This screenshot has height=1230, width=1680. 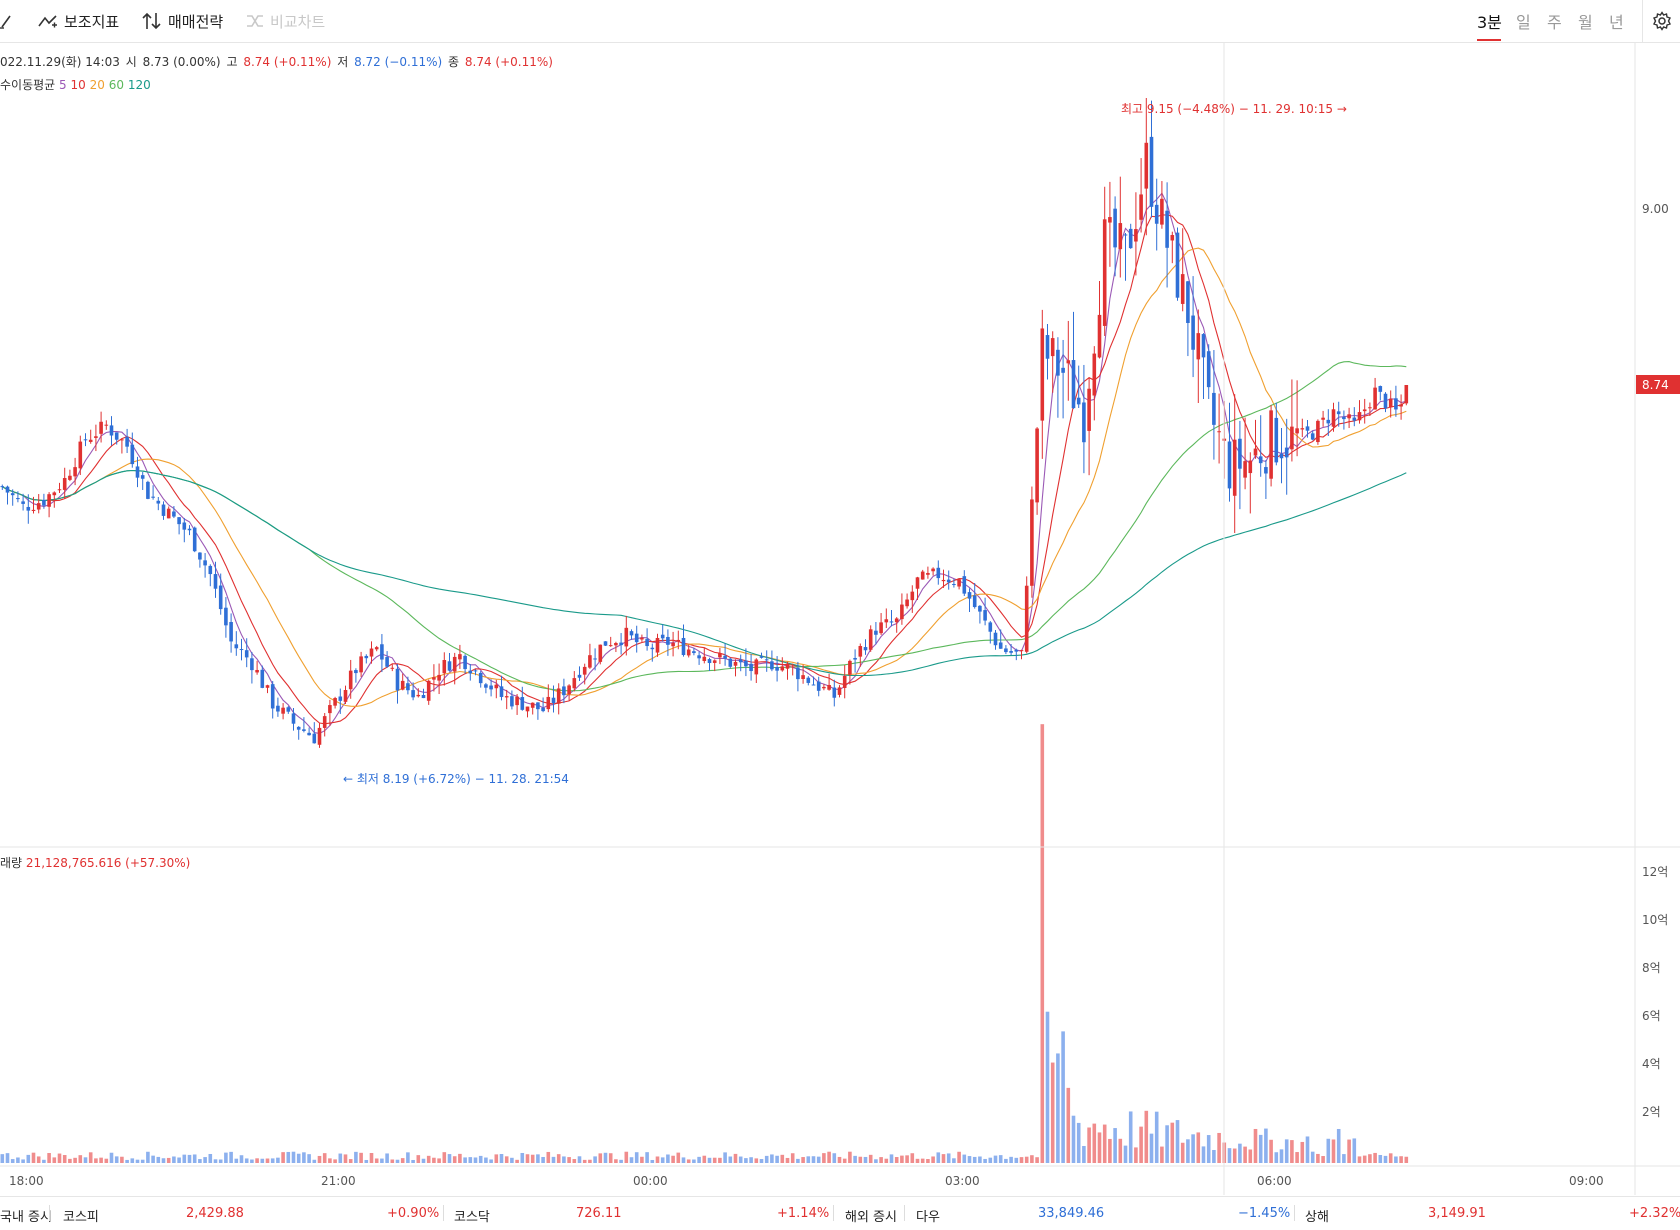 What do you see at coordinates (1658, 384) in the screenshot?
I see `last-price-badge: 8.74` at bounding box center [1658, 384].